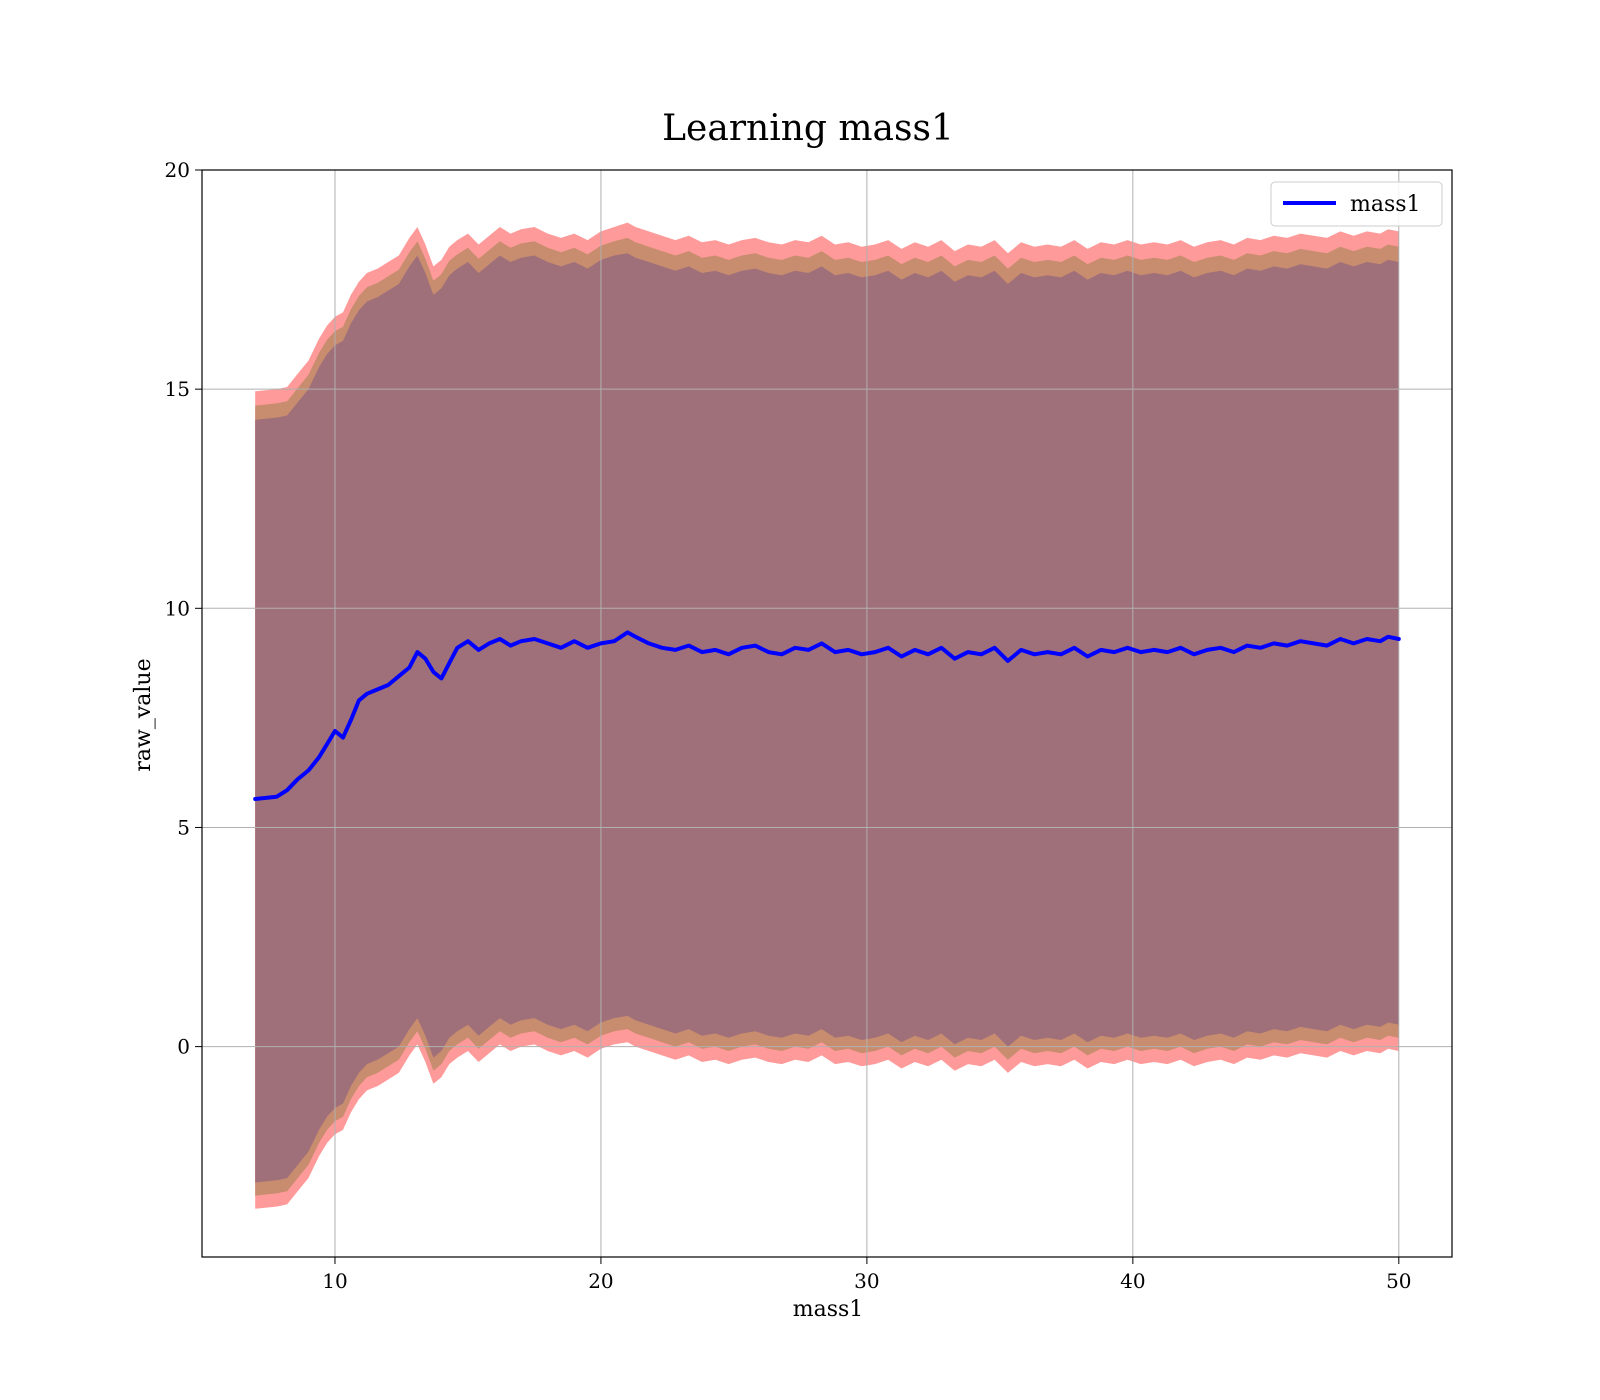  What do you see at coordinates (177, 608) in the screenshot?
I see `y-tick-label: 10` at bounding box center [177, 608].